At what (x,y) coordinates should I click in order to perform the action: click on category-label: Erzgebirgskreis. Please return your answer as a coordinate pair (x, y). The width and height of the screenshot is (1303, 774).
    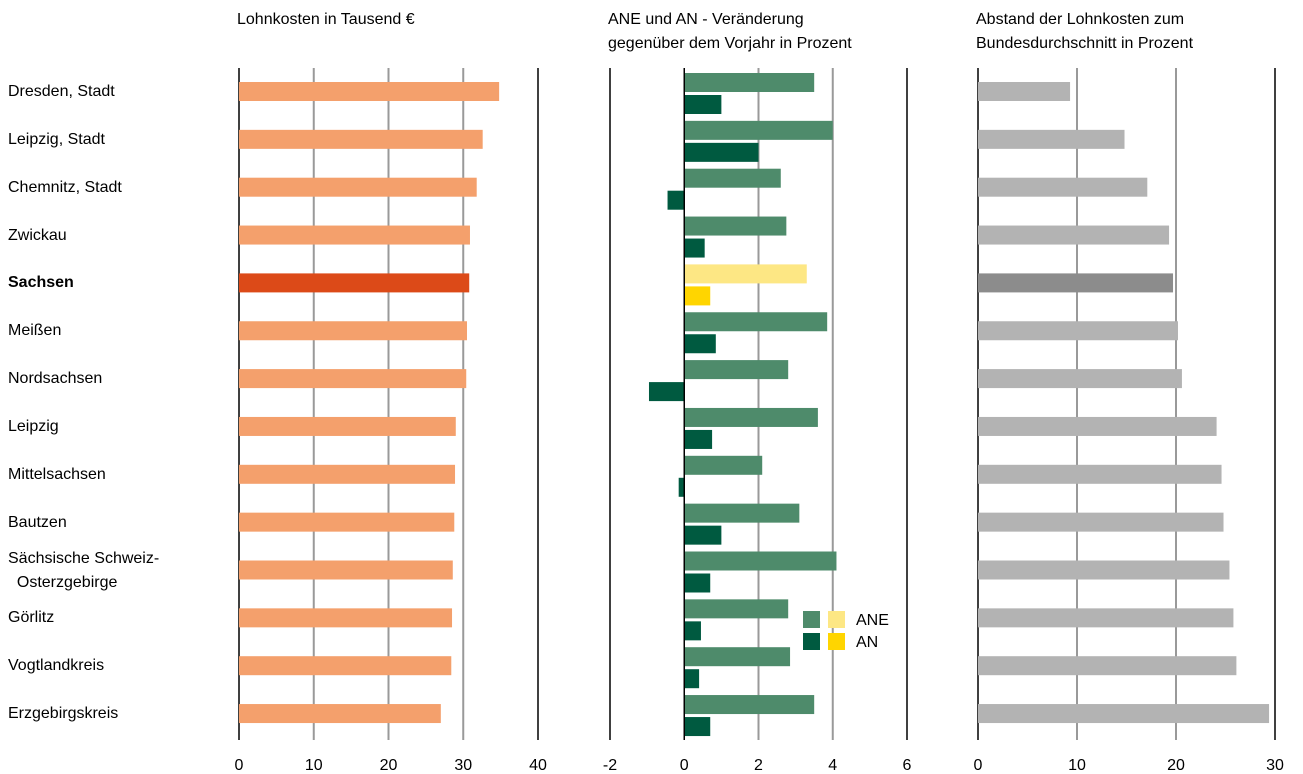
    Looking at the image, I should click on (63, 714).